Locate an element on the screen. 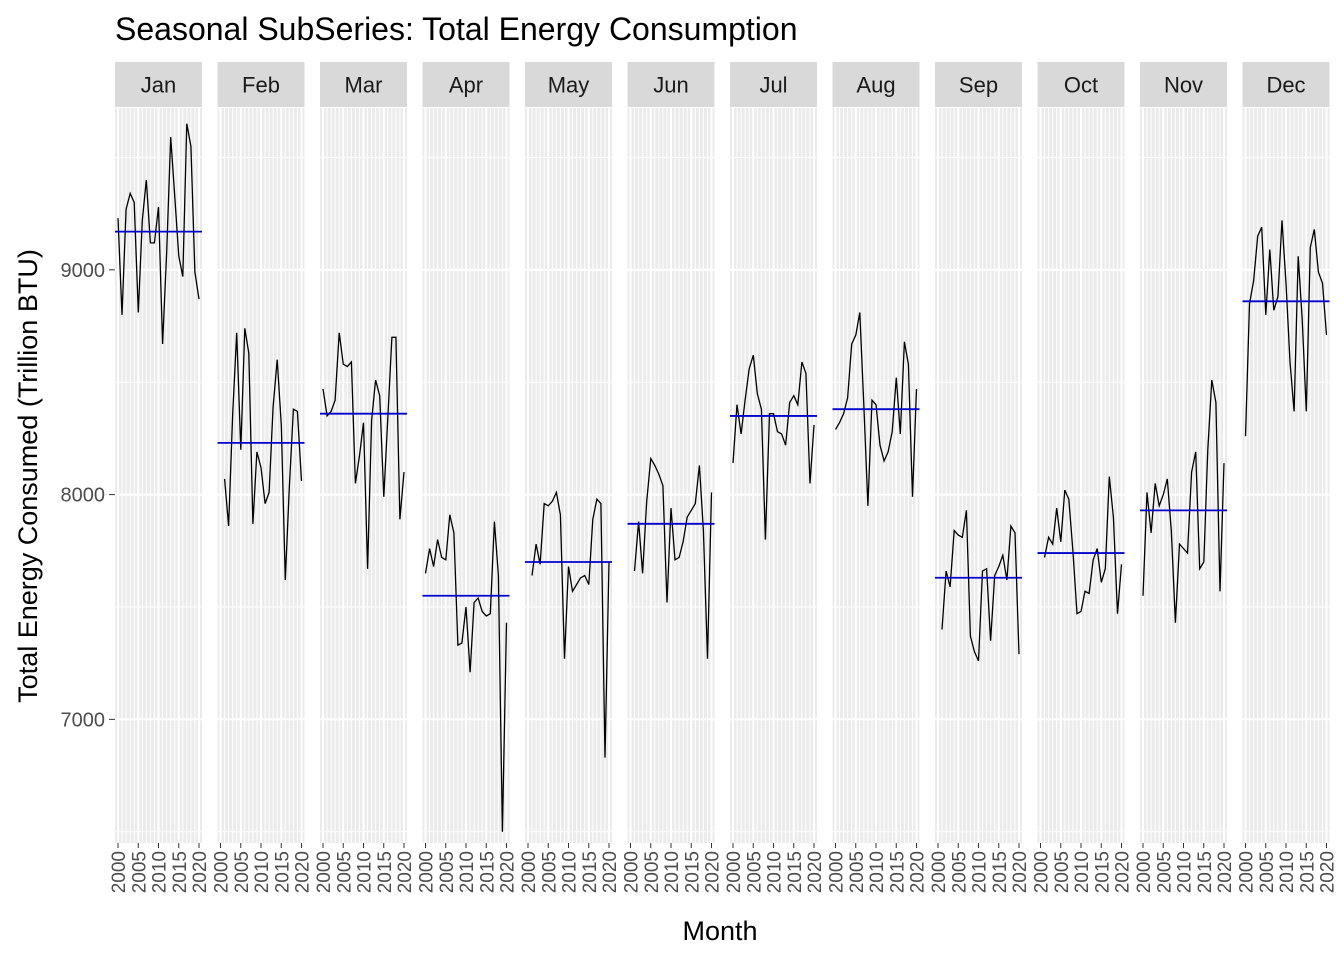 The height and width of the screenshot is (960, 1344). x-axis-label: Month is located at coordinates (719, 931).